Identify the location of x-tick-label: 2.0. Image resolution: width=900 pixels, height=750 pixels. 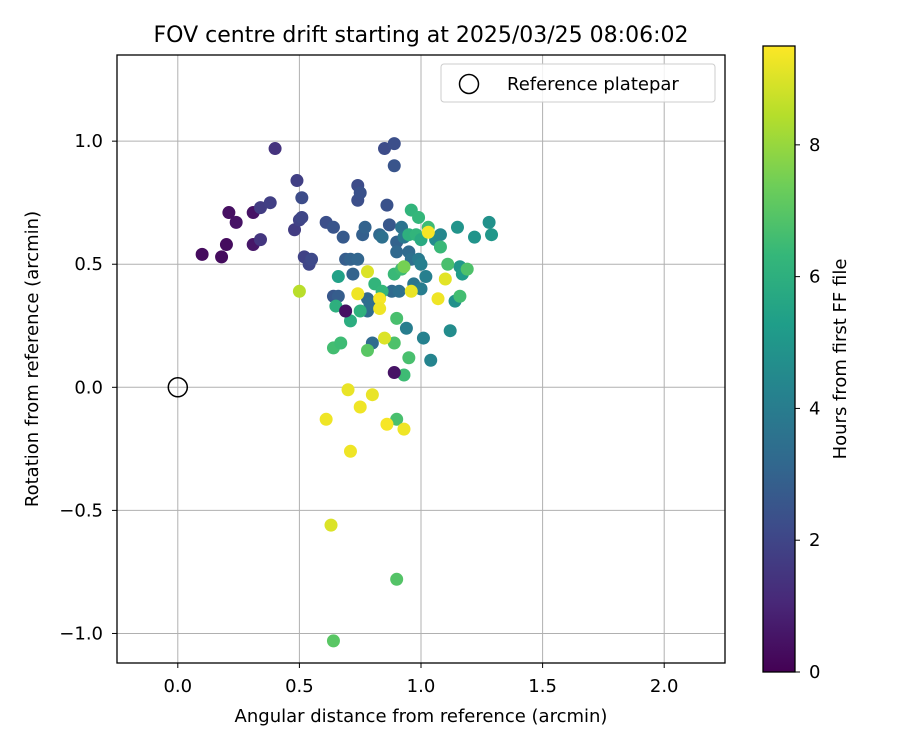
(664, 686).